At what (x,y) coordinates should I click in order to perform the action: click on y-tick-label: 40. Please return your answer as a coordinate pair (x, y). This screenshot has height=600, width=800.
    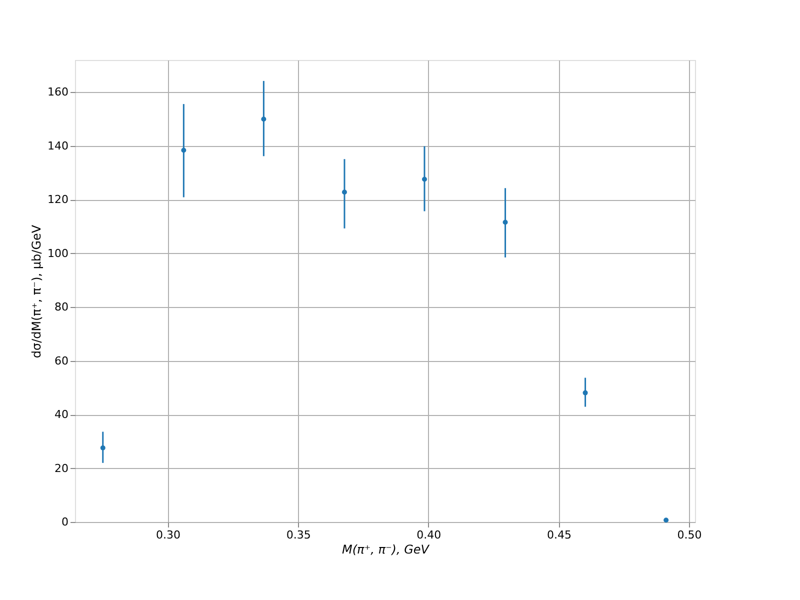
    Looking at the image, I should click on (61, 415).